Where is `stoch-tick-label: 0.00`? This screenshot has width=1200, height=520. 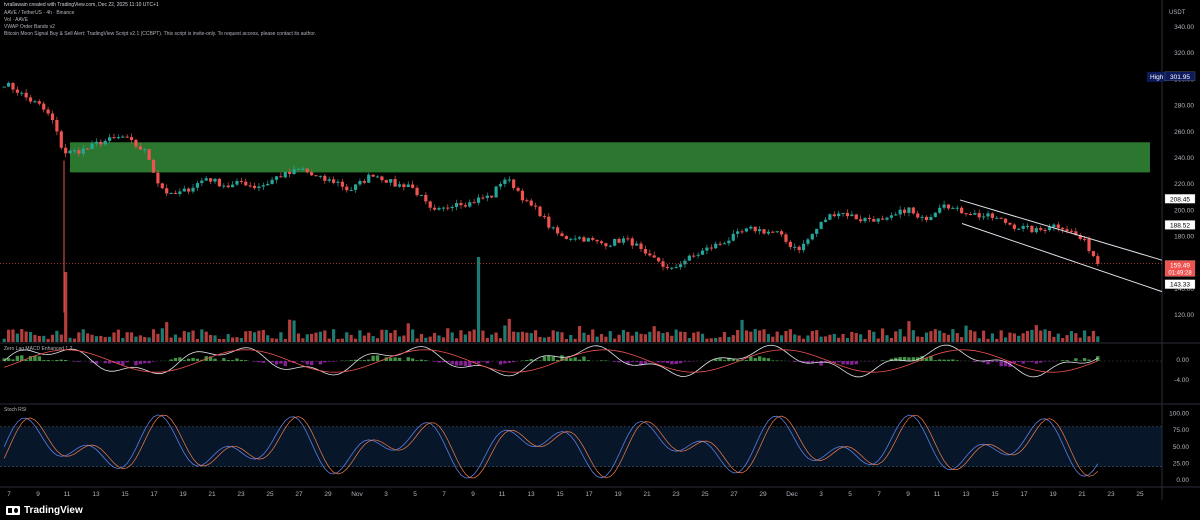
stoch-tick-label: 0.00 is located at coordinates (1182, 480).